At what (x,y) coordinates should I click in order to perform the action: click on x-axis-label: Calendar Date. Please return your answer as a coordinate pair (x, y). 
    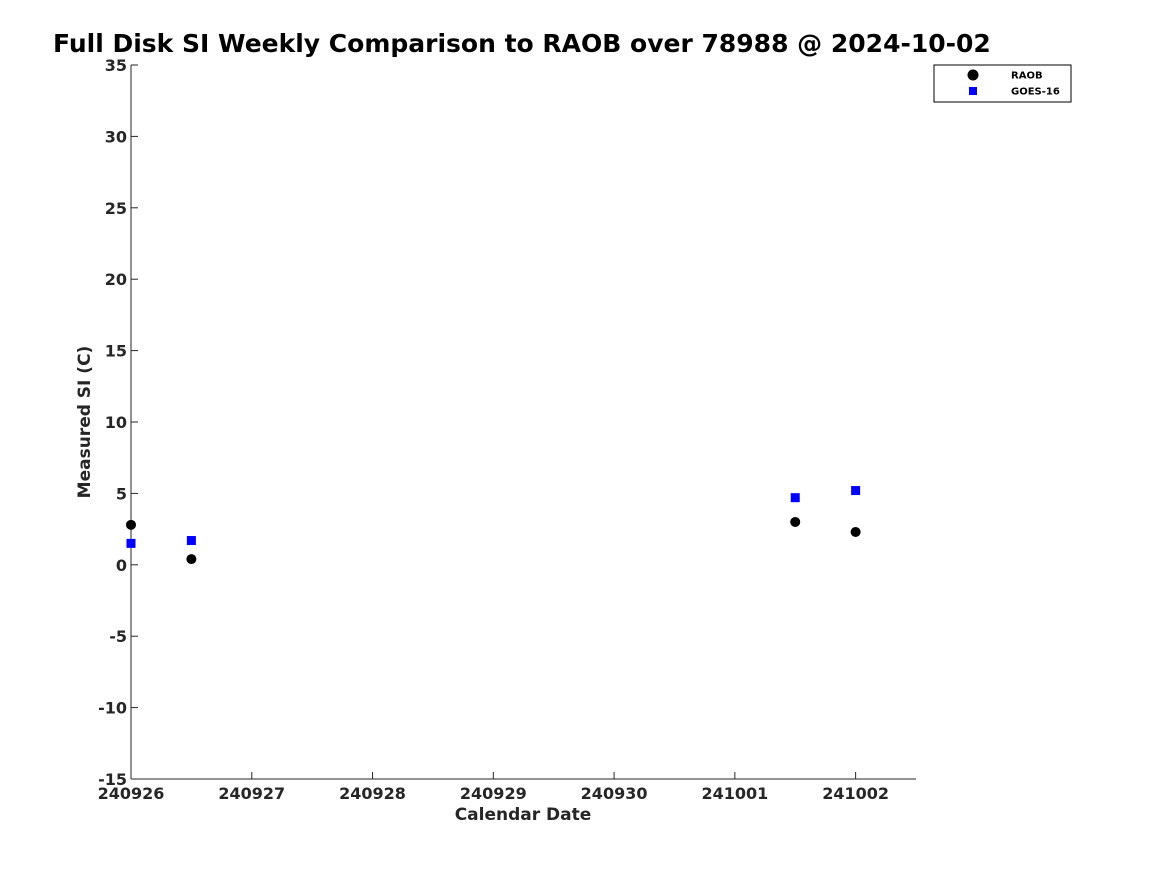
    Looking at the image, I should click on (523, 815).